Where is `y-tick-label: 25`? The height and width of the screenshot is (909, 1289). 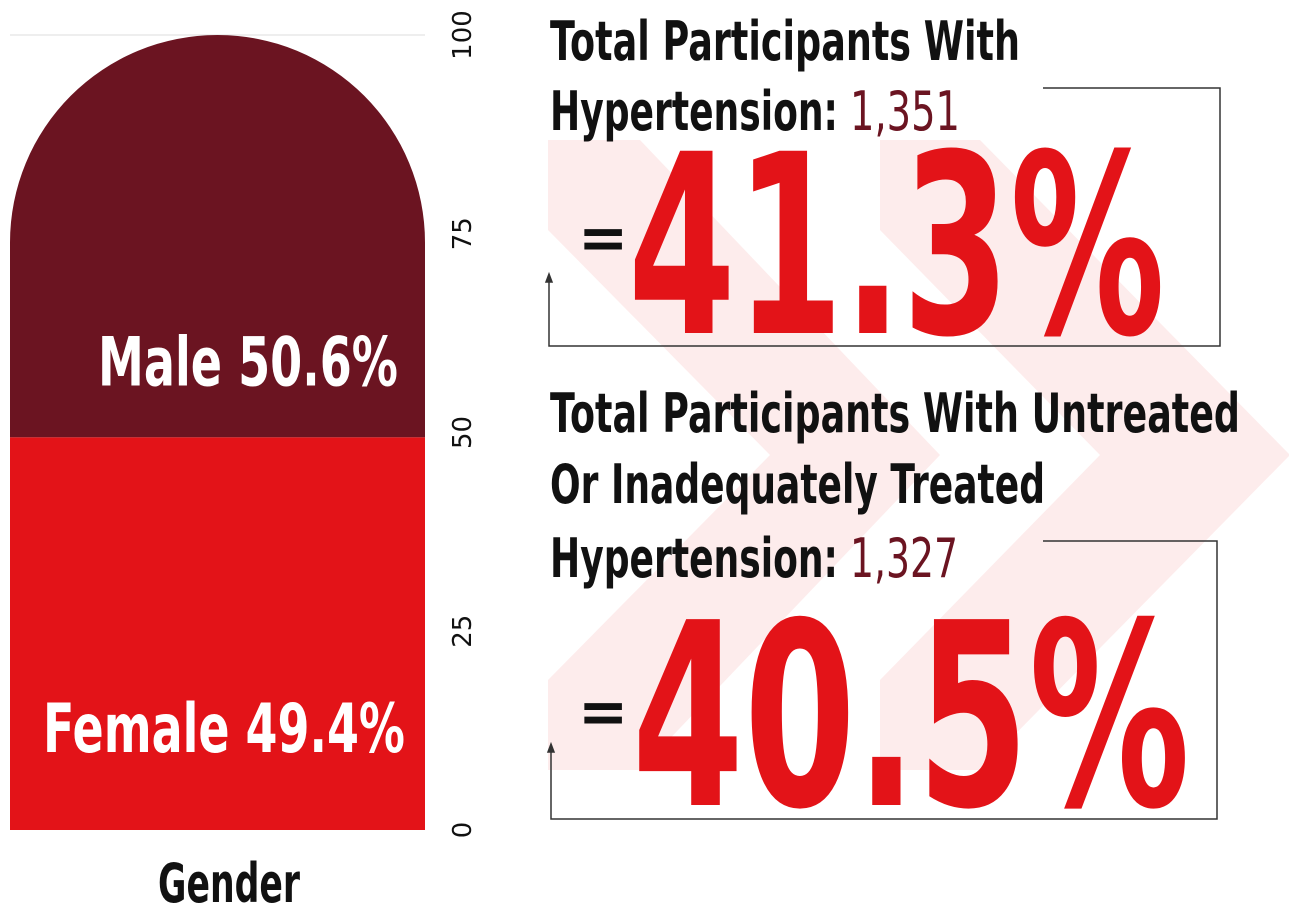 y-tick-label: 25 is located at coordinates (463, 631).